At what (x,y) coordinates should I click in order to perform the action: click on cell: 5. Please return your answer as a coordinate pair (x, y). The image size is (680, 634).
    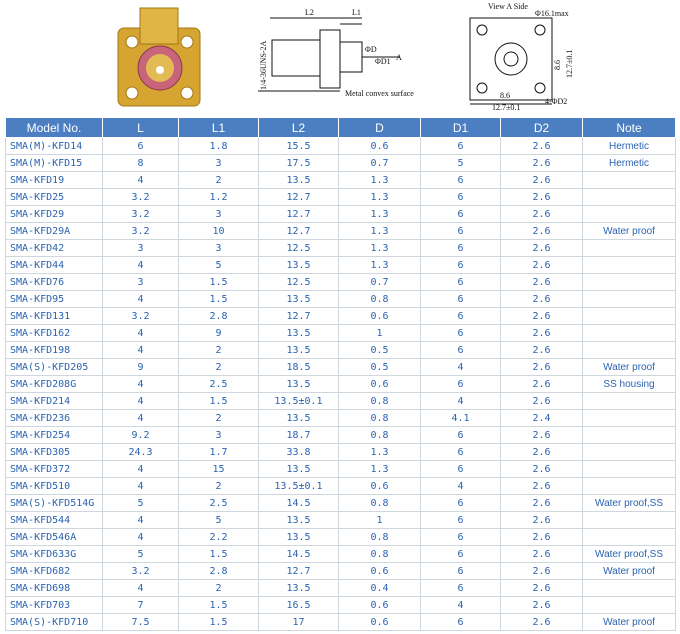
    Looking at the image, I should click on (140, 554).